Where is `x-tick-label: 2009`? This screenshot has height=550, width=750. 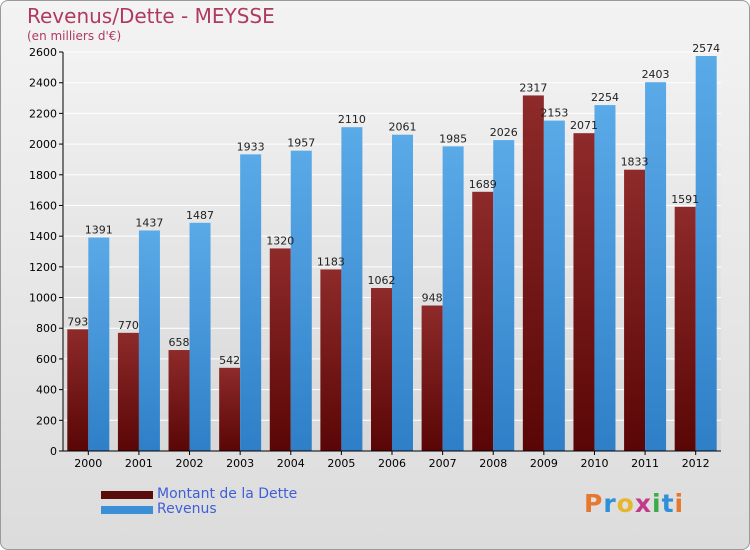
x-tick-label: 2009 is located at coordinates (544, 463).